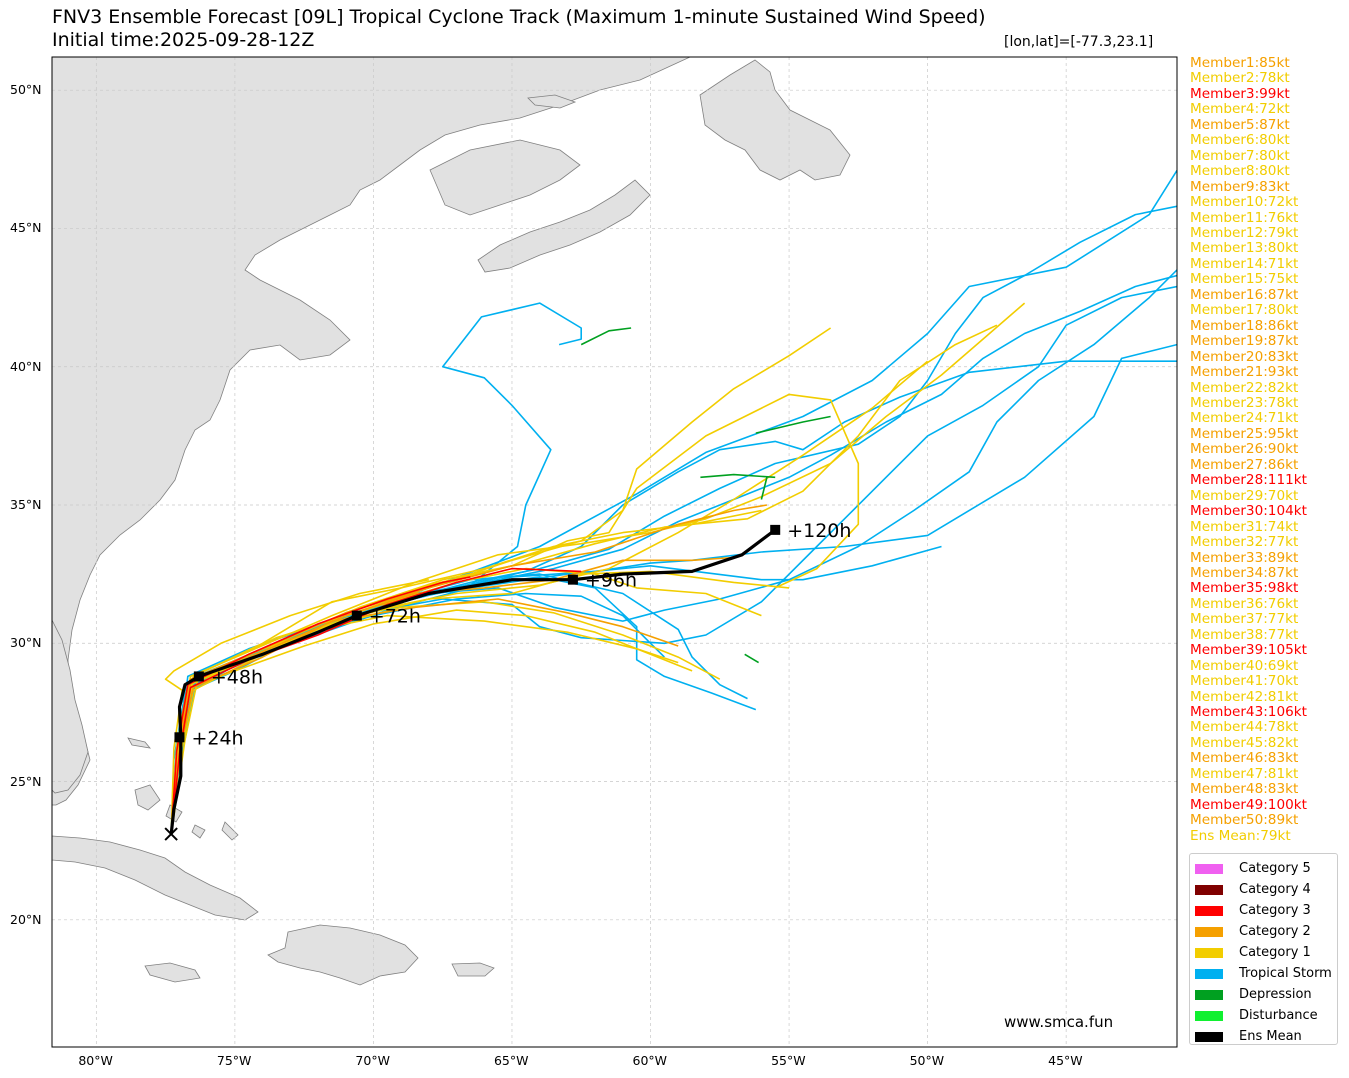  What do you see at coordinates (1244, 310) in the screenshot?
I see `member-intensity-item: Member17:80kt` at bounding box center [1244, 310].